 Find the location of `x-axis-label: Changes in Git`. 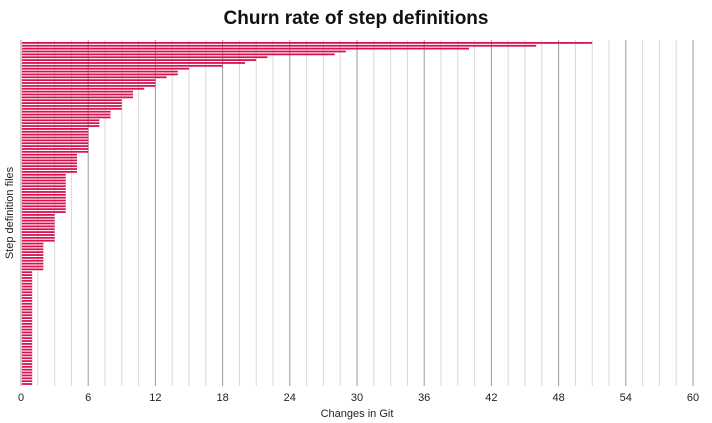

x-axis-label: Changes in Git is located at coordinates (357, 414).